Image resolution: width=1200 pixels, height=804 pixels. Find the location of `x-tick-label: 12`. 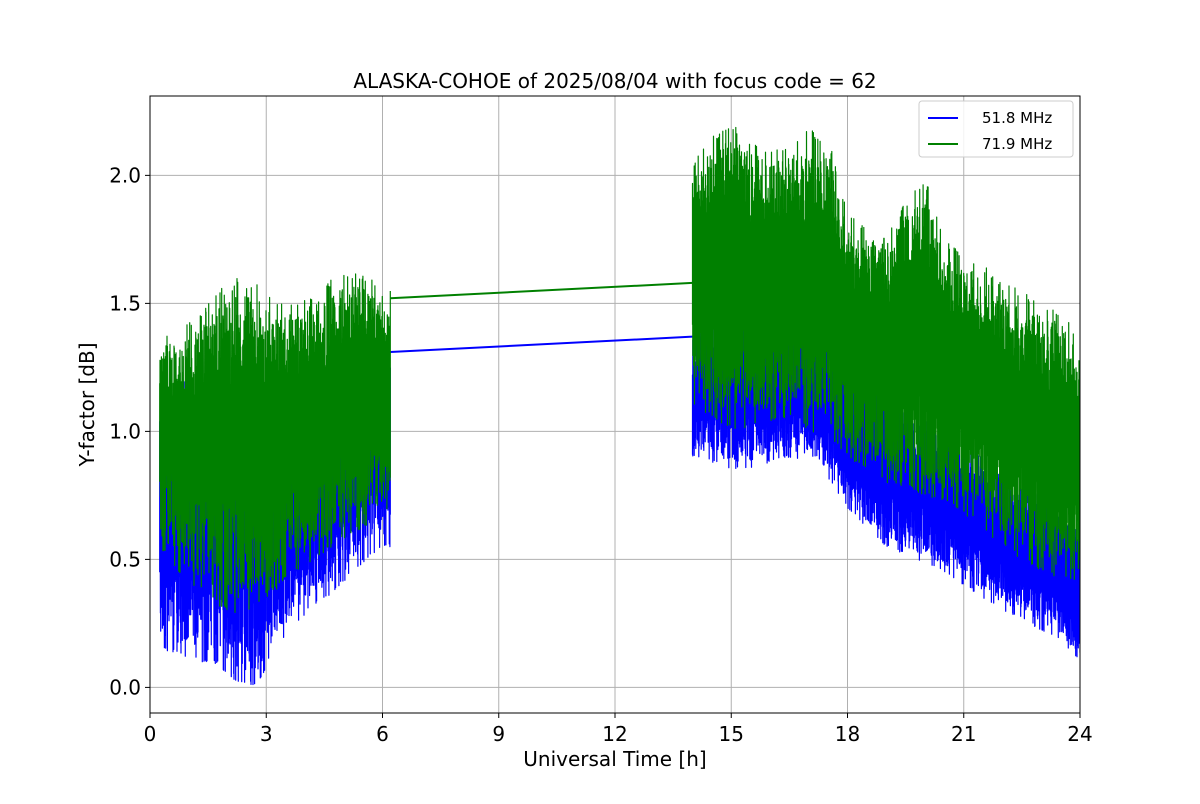

x-tick-label: 12 is located at coordinates (614, 734).